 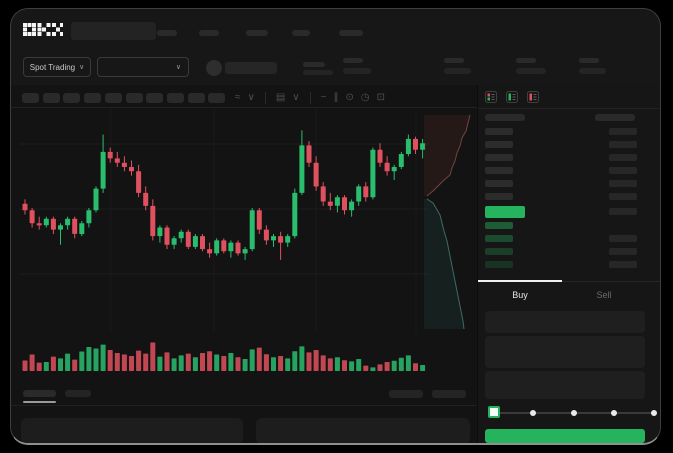 I want to click on bids-list, so click(x=561, y=248).